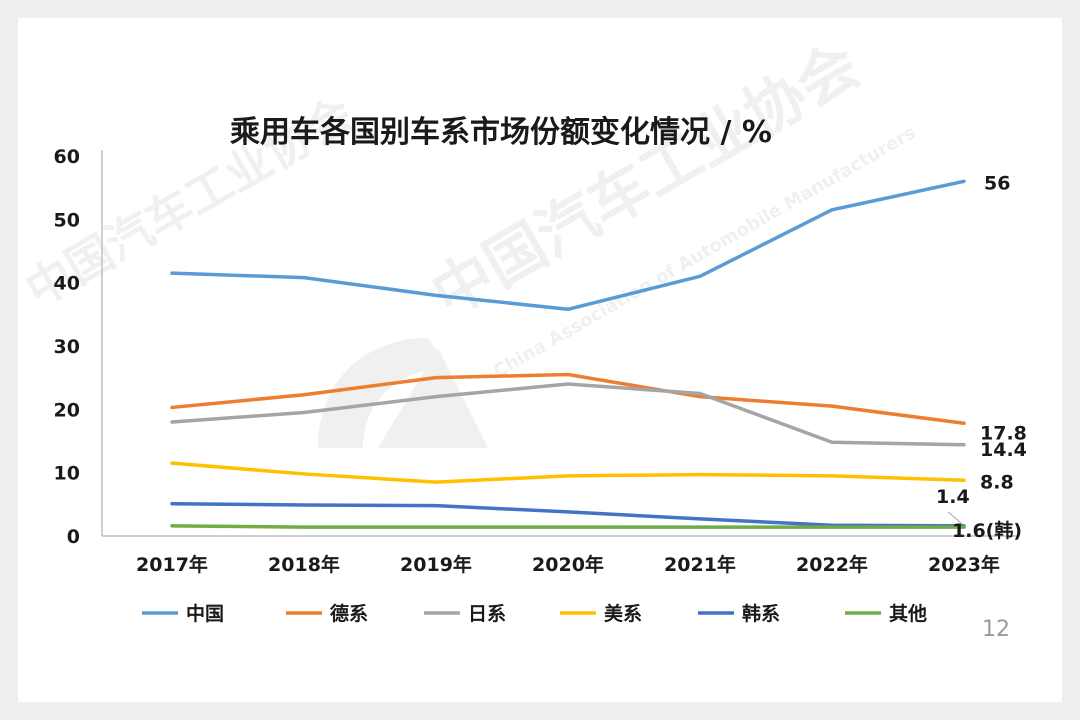 The image size is (1080, 720). I want to click on end-value-label: 1.6(韩), so click(987, 530).